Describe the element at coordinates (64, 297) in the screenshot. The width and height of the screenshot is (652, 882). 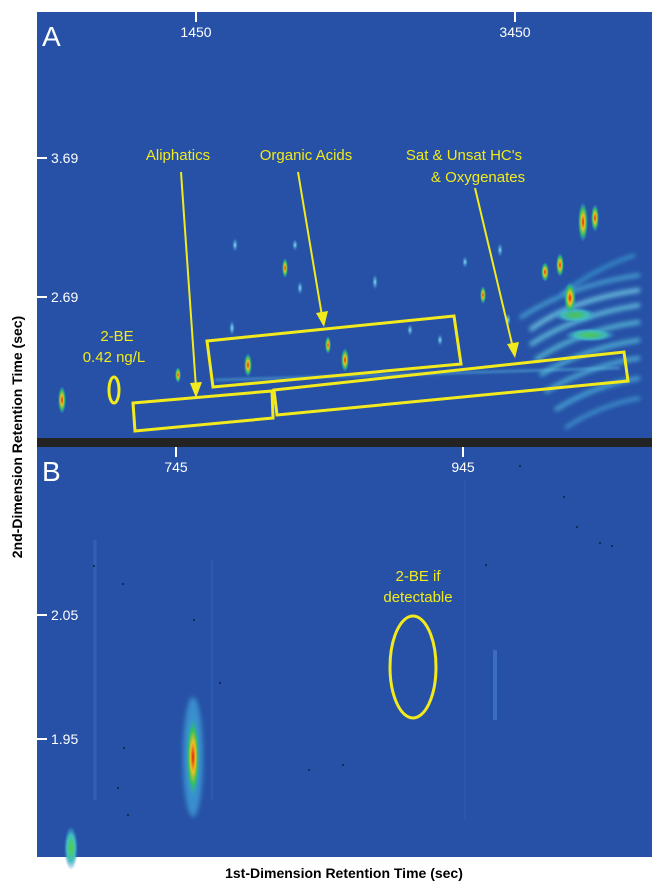
I see `panel-a-y-tick-label-2.69: 2.69` at that location.